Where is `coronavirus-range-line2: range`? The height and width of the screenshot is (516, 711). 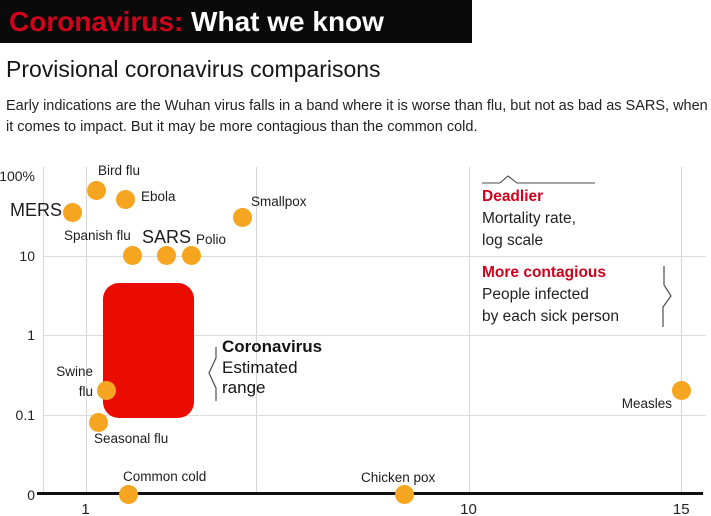 coronavirus-range-line2: range is located at coordinates (244, 387).